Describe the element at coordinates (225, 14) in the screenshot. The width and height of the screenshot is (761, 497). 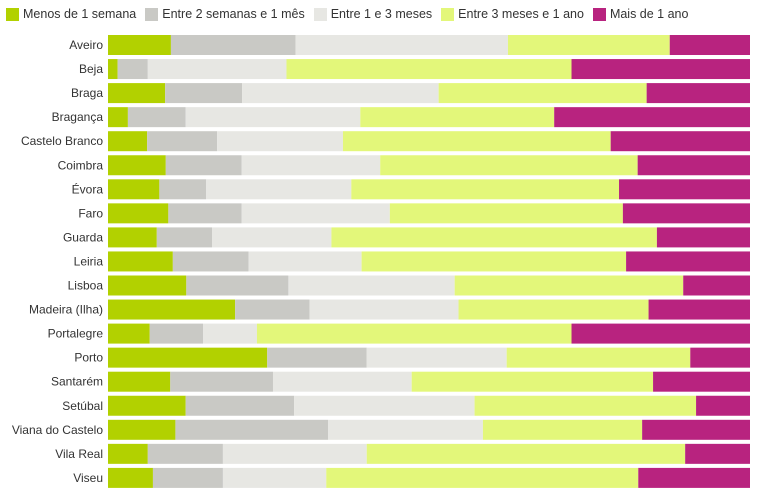
I see `legend-item-1: Entre 2 semanas e 1 mês` at that location.